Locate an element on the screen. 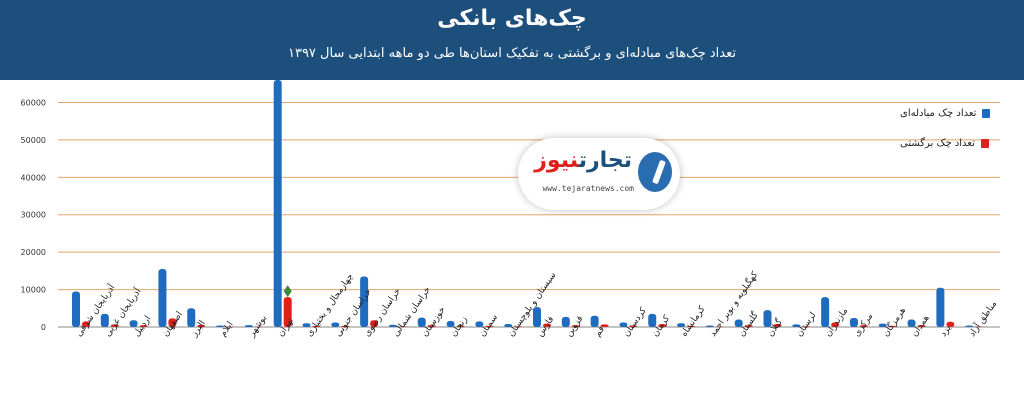  logo-url: www.tejaratnews.com is located at coordinates (588, 188).